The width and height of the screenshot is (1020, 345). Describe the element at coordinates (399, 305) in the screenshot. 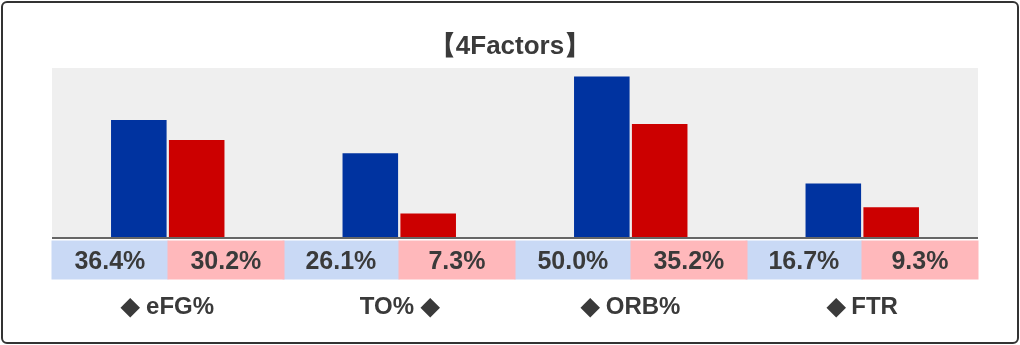

I see `x-tick-label: TO% ◆` at that location.